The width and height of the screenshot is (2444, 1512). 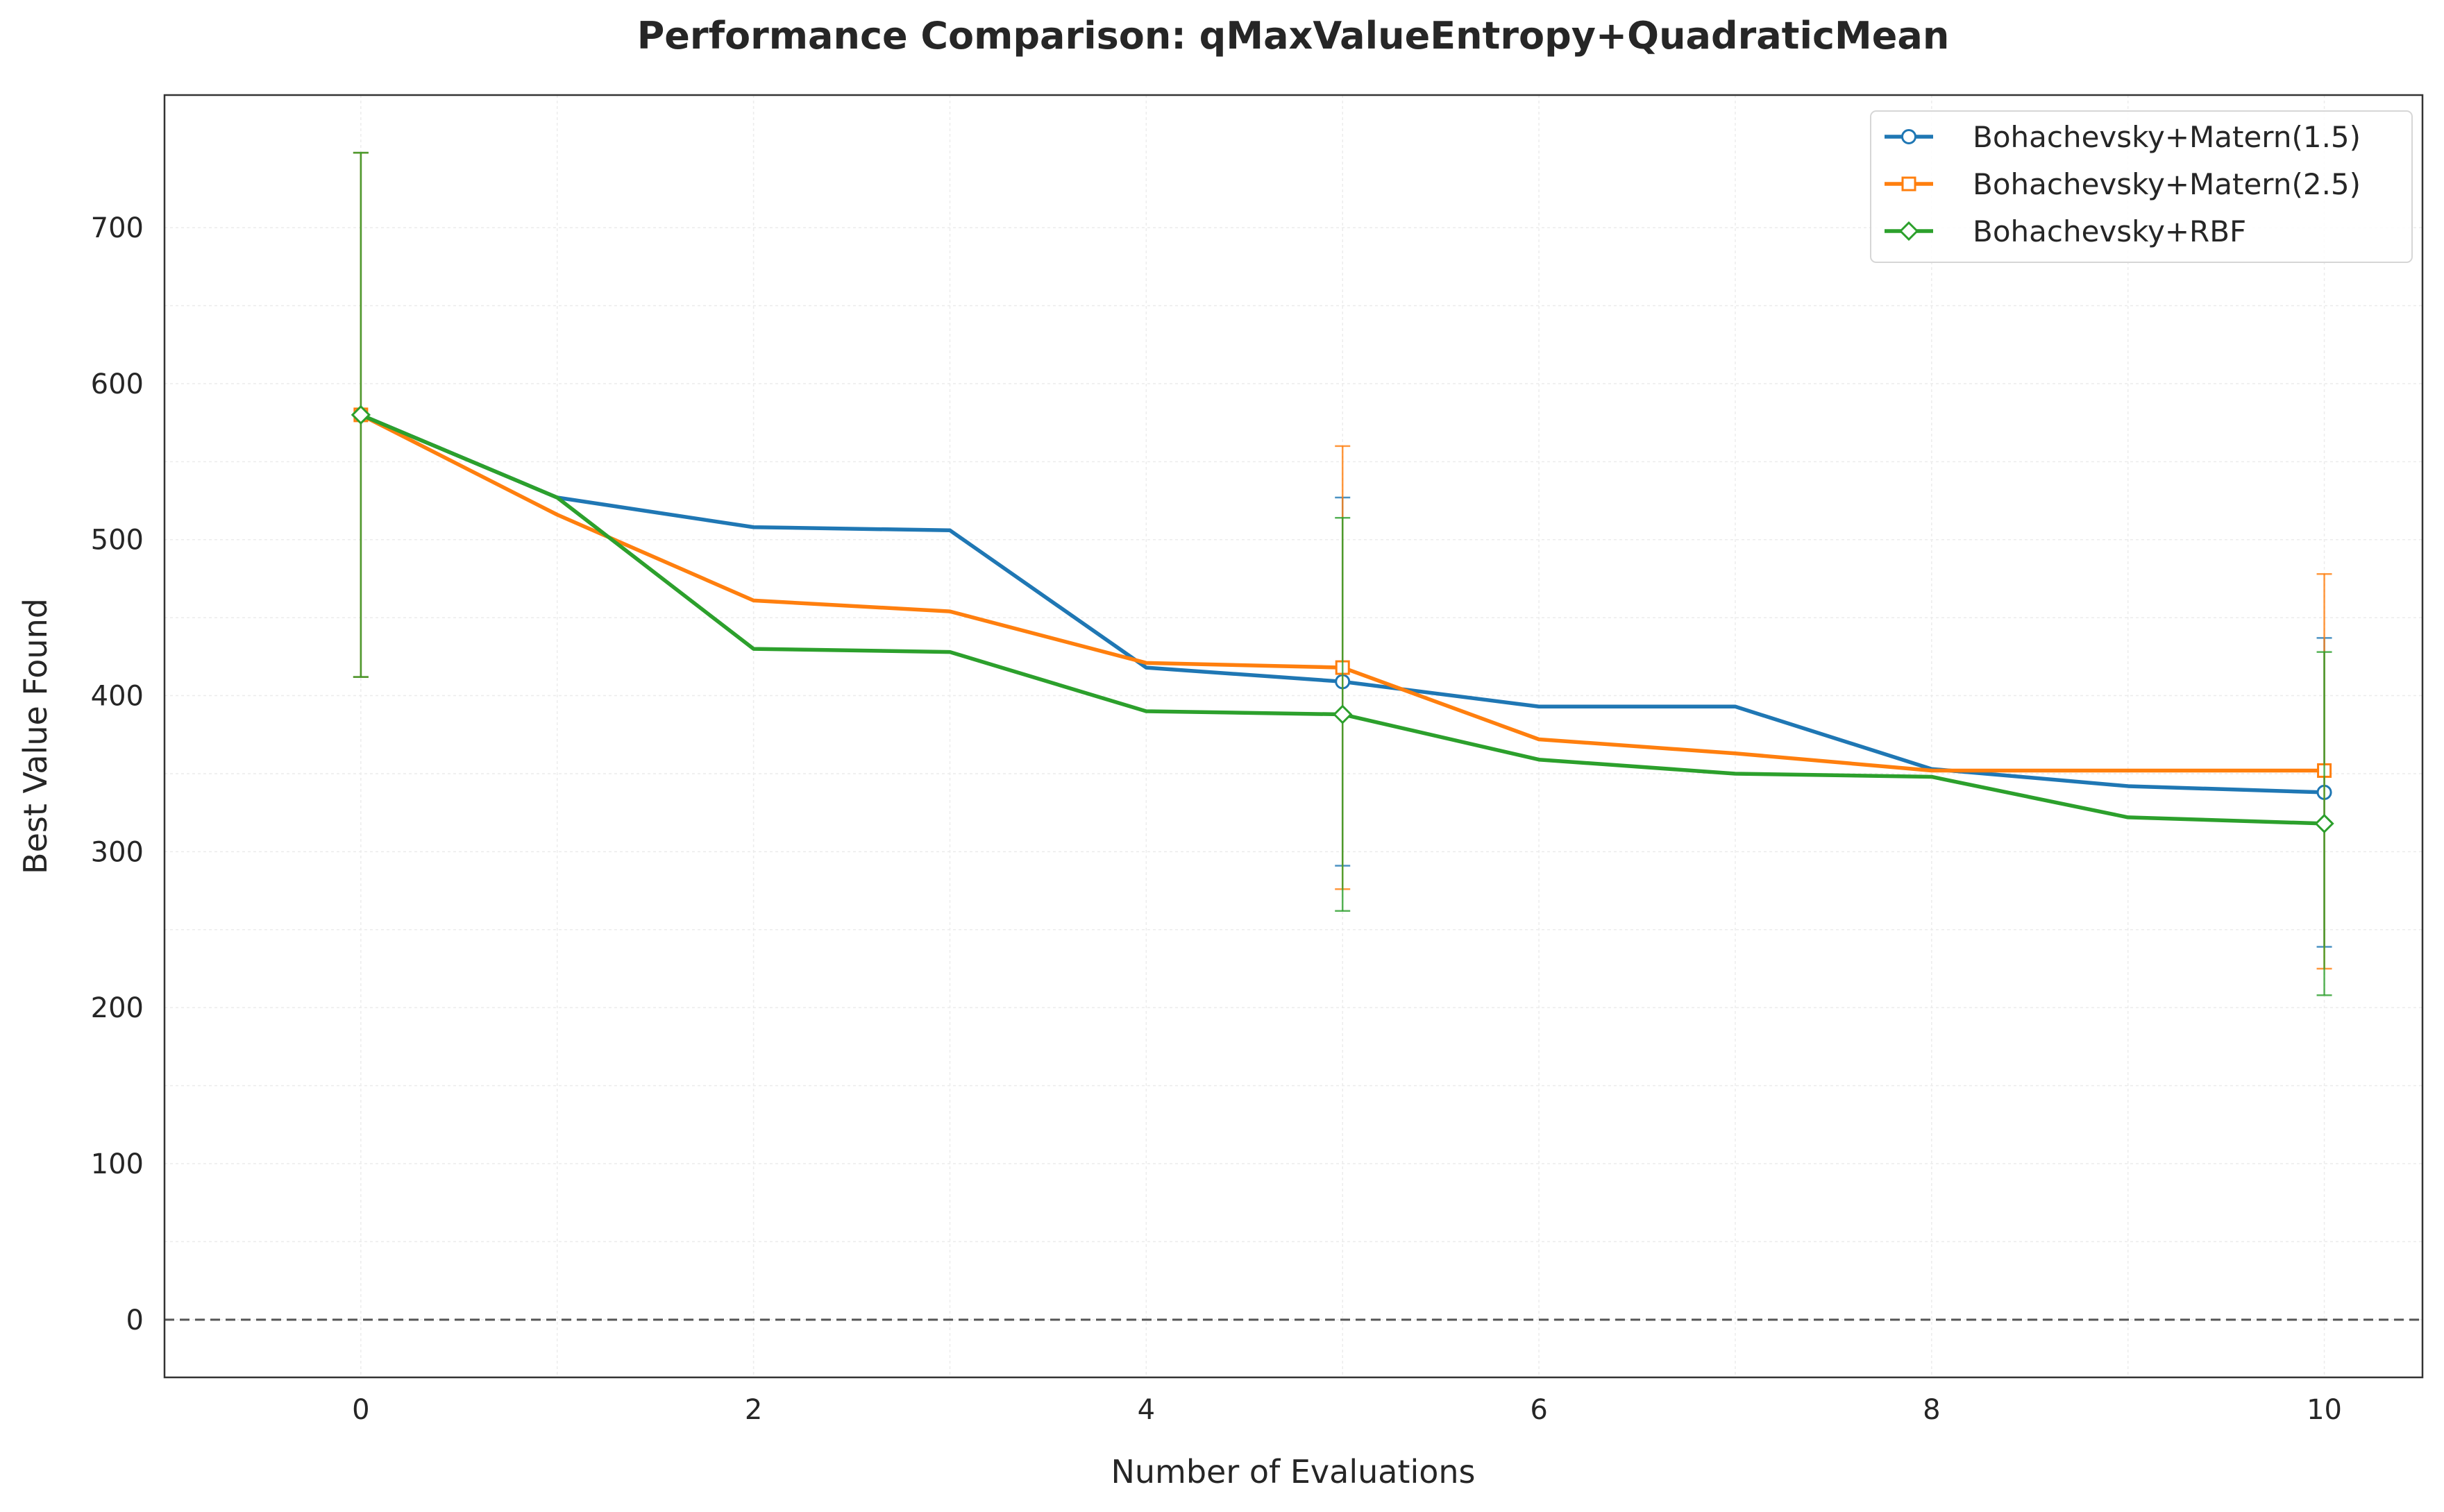 What do you see at coordinates (1293, 1471) in the screenshot?
I see `x-axis-label: Number of Evaluations` at bounding box center [1293, 1471].